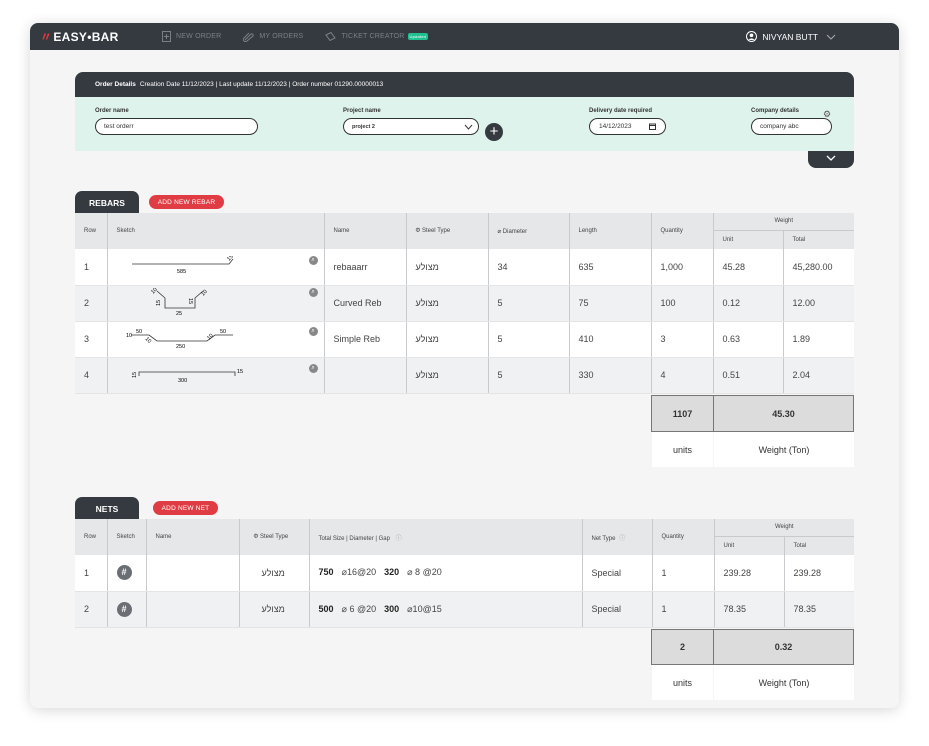  What do you see at coordinates (682, 449) in the screenshot?
I see `rebars-units-label: units` at bounding box center [682, 449].